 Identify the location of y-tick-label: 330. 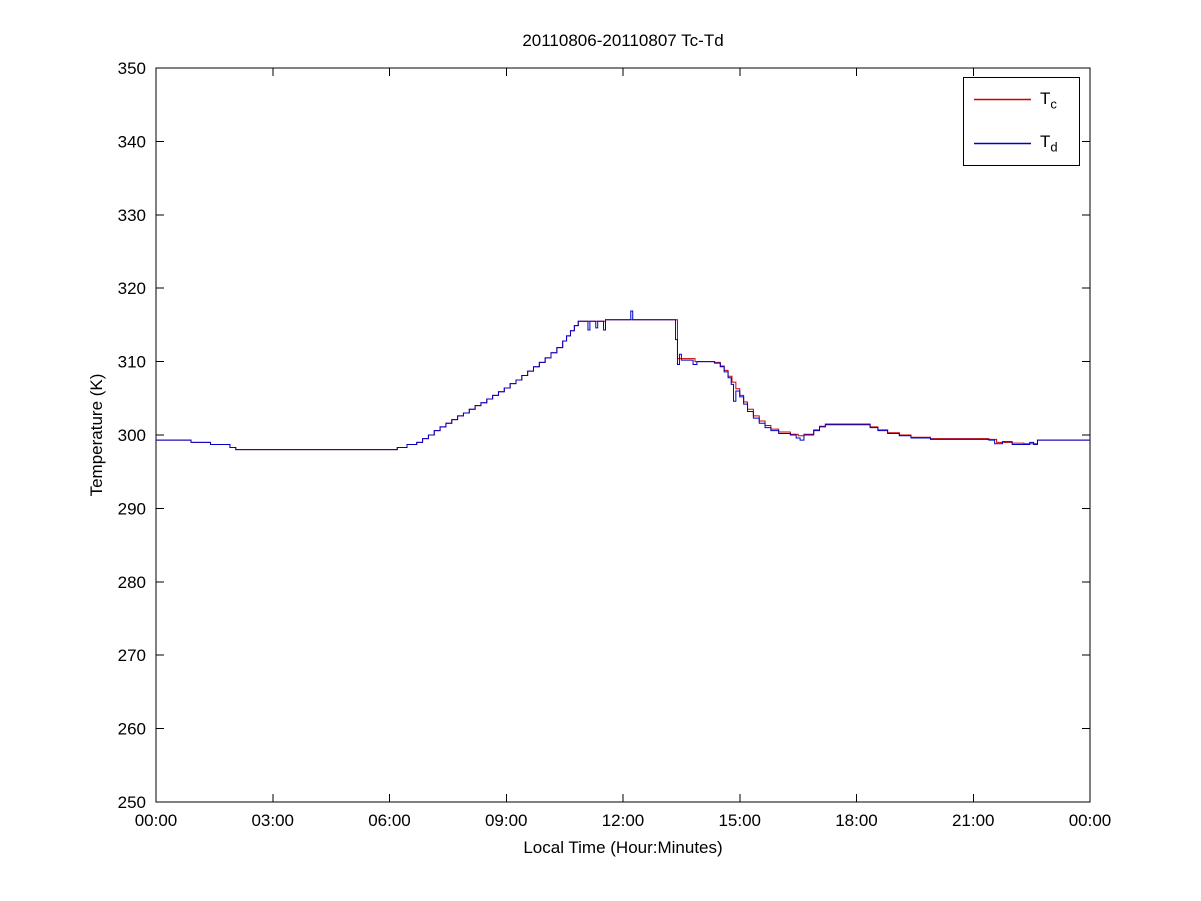
(132, 215).